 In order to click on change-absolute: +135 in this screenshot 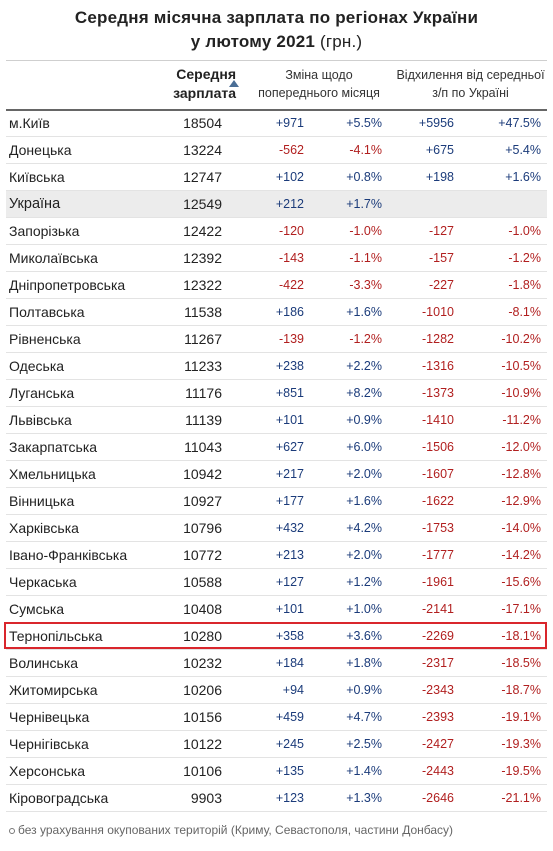, I will do `click(289, 771)`.